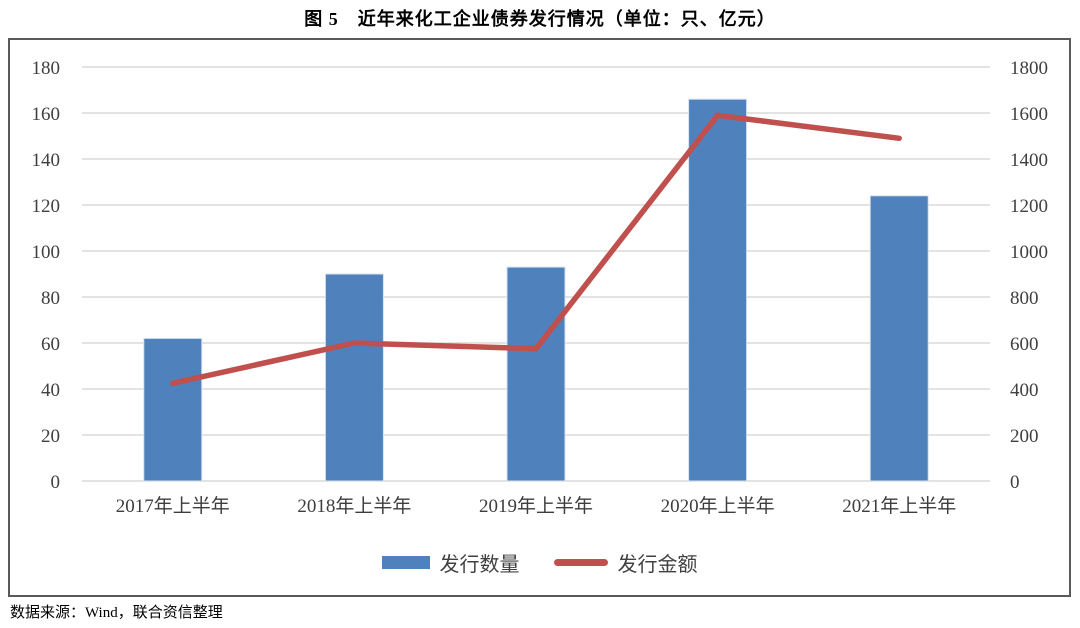 The width and height of the screenshot is (1080, 628). Describe the element at coordinates (1029, 114) in the screenshot. I see `right-axis-tick: 1600` at that location.